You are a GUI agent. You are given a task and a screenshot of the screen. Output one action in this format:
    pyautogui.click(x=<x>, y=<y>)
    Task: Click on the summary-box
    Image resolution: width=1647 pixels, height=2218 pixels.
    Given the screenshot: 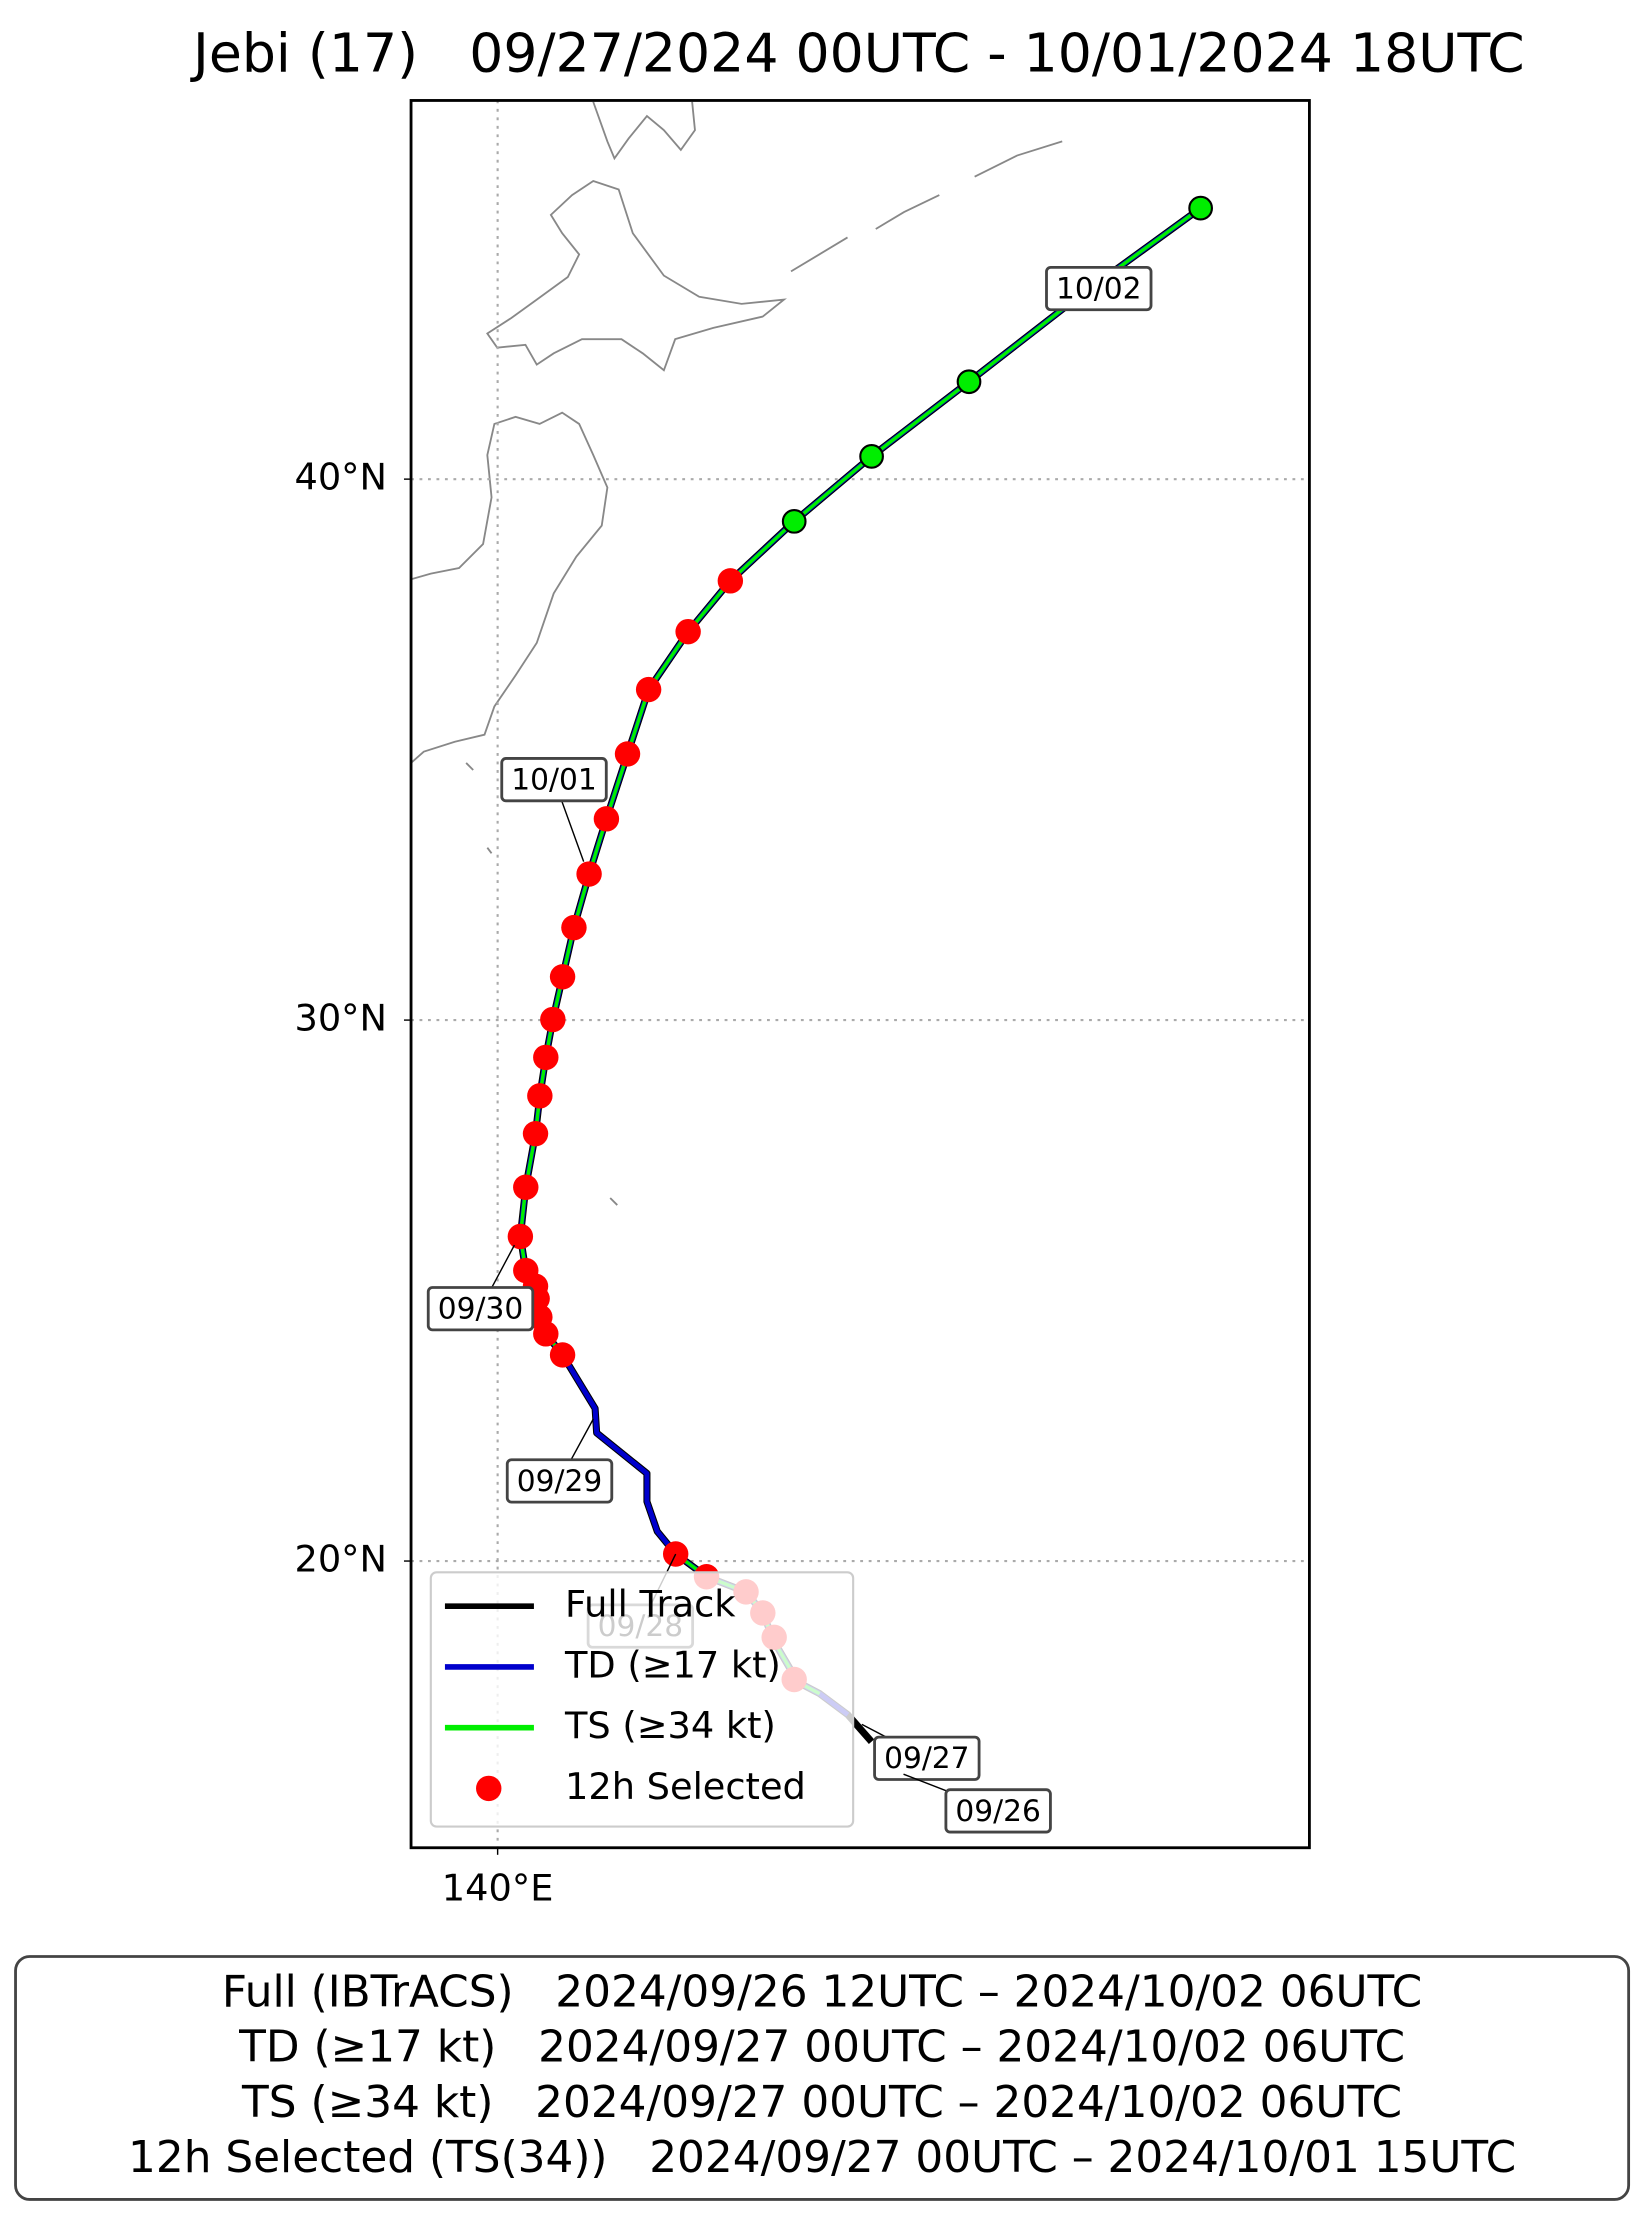 What is the action you would take?
    pyautogui.click(x=822, y=2078)
    